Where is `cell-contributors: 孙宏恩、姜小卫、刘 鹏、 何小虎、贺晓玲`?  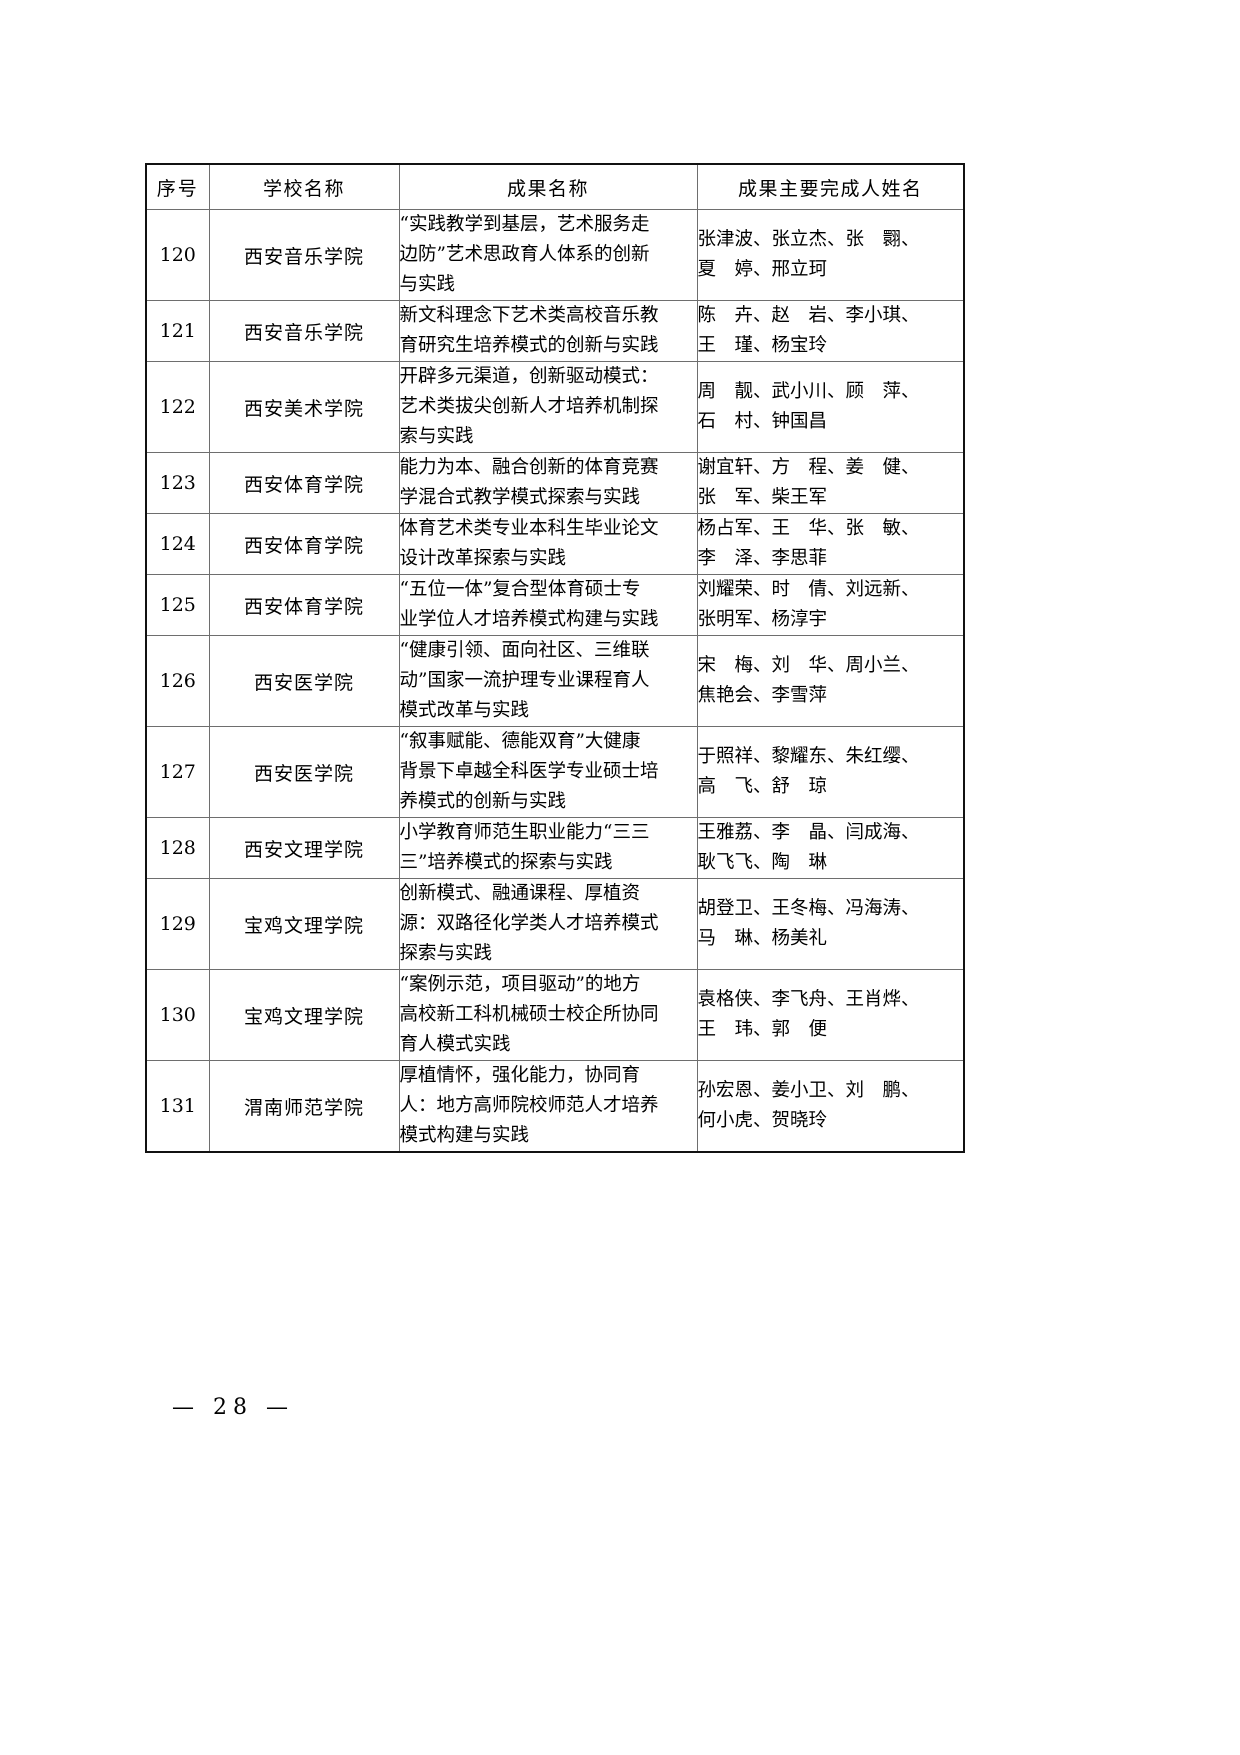
cell-contributors: 孙宏恩、姜小卫、刘 鹏、 何小虎、贺晓玲 is located at coordinates (830, 1106).